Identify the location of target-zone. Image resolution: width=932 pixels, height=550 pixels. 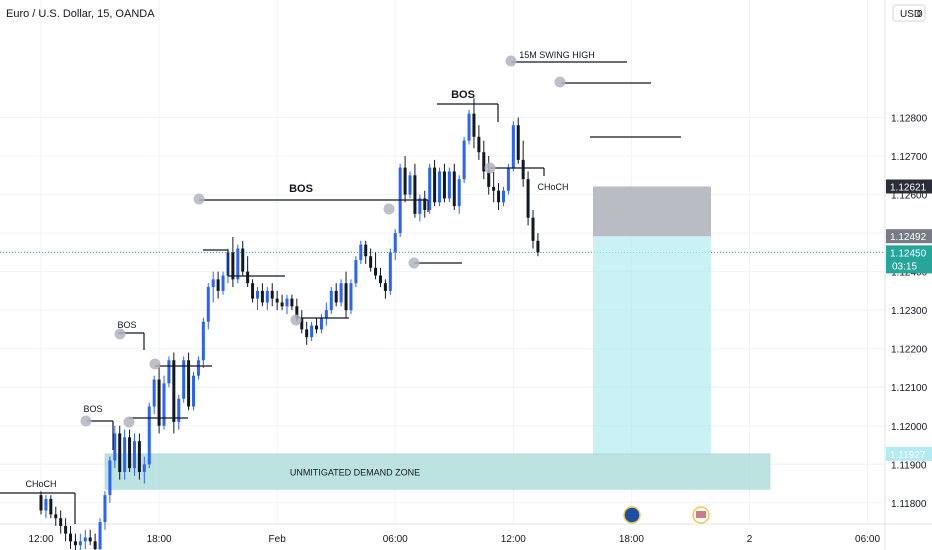
(652, 345).